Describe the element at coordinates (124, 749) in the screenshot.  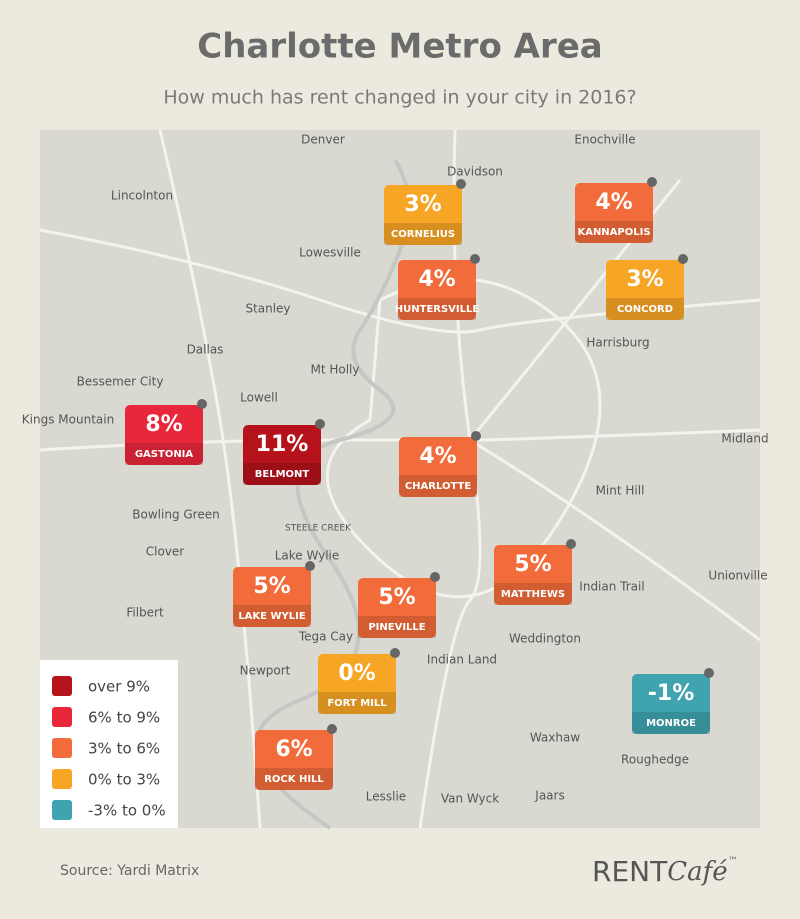
I see `legend-label: 3% to 6%` at that location.